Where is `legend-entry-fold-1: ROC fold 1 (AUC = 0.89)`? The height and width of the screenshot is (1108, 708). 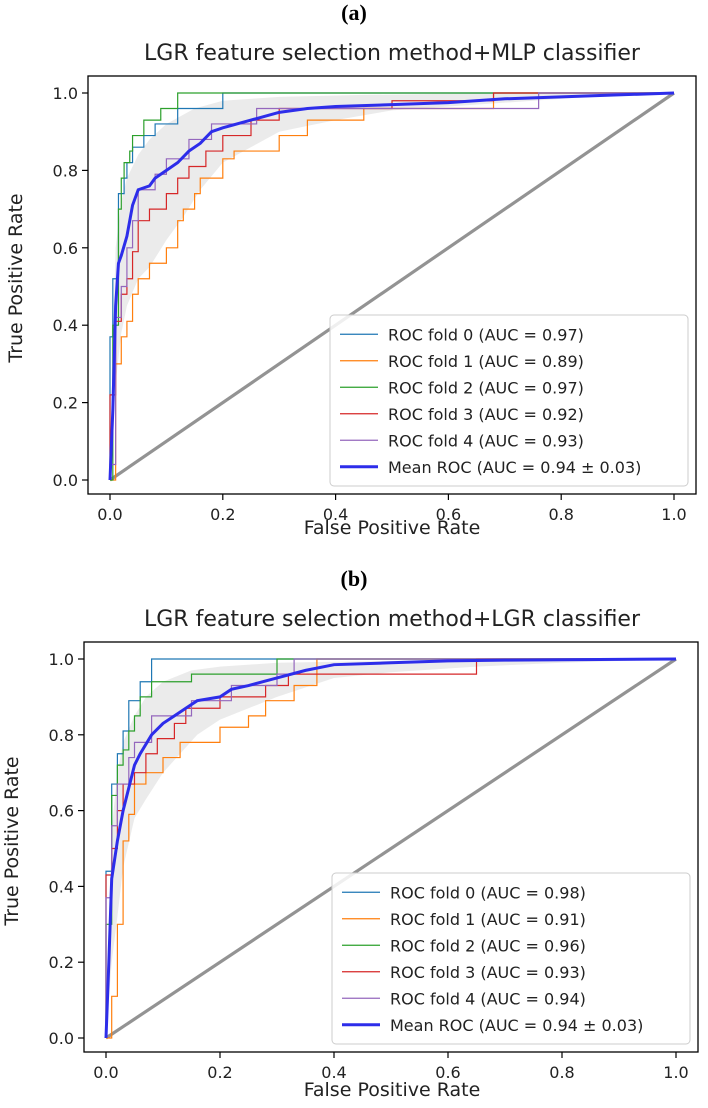
legend-entry-fold-1: ROC fold 1 (AUC = 0.89) is located at coordinates (486, 361).